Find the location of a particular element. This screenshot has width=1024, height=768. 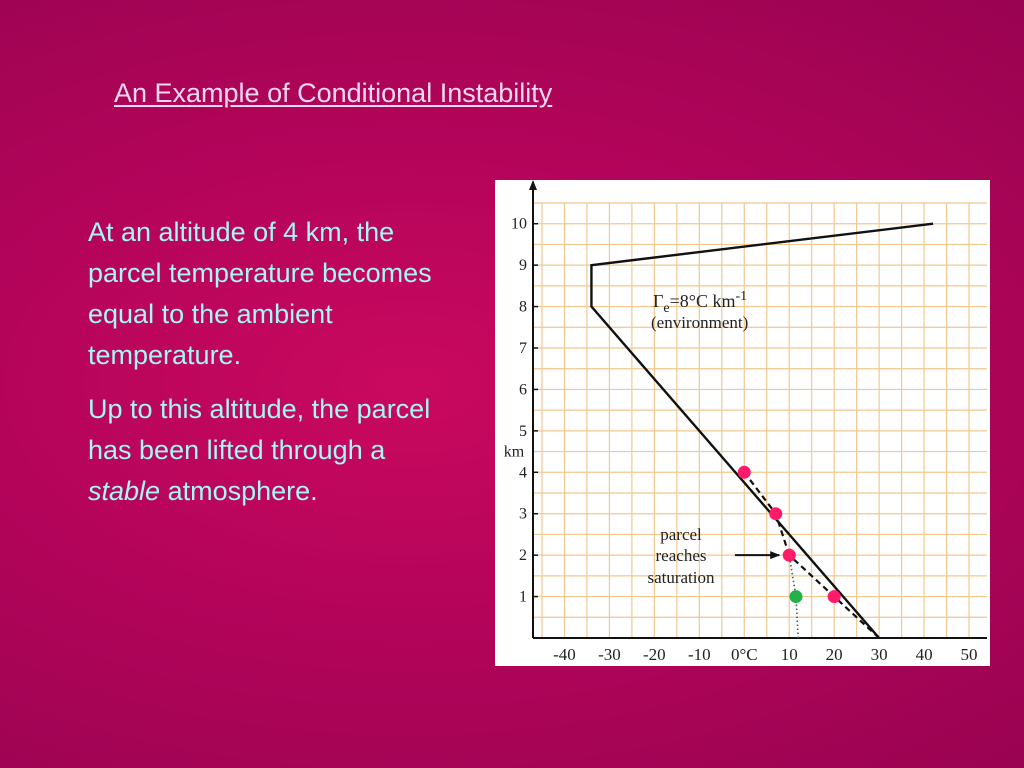

saturation-point-marker is located at coordinates (796, 597).